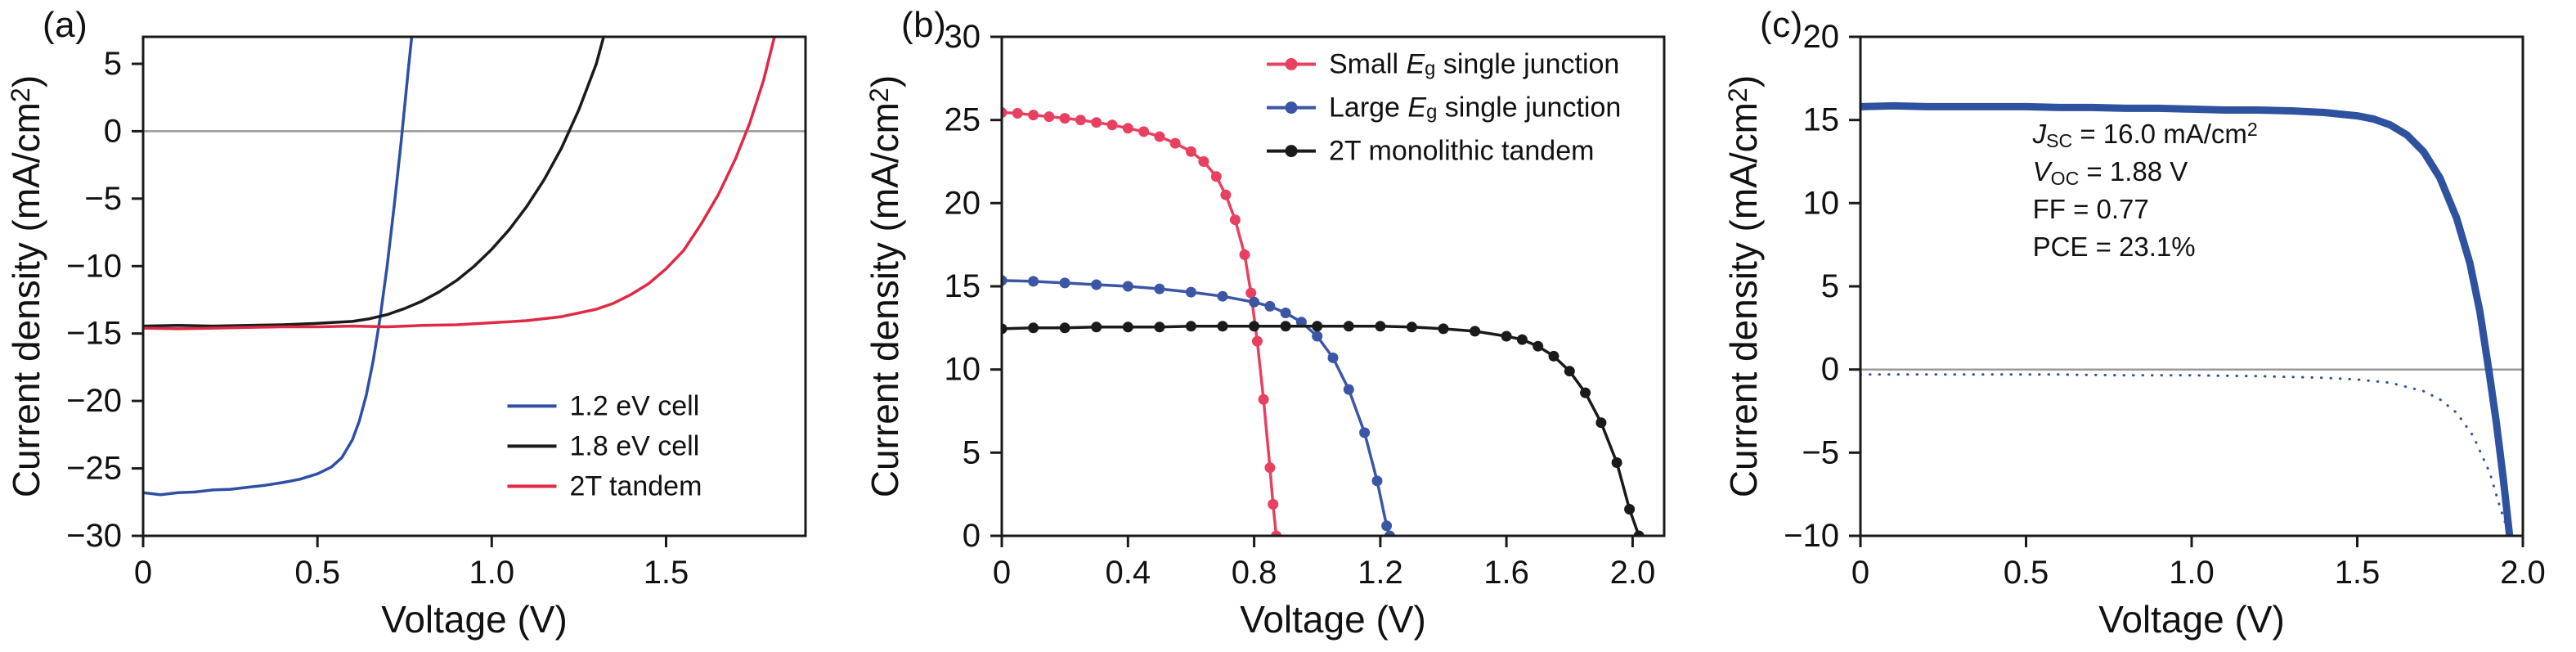  What do you see at coordinates (963, 120) in the screenshot?
I see `y-tick-label: 25` at bounding box center [963, 120].